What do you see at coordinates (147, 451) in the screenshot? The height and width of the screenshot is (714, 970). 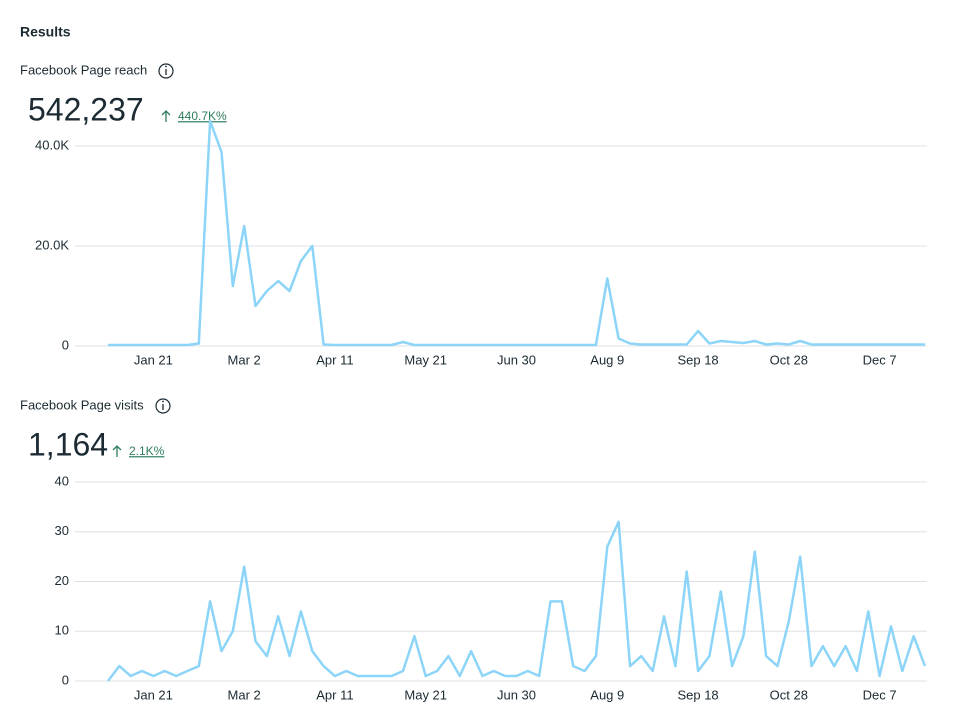 I see `metric-change: 2.1K%` at bounding box center [147, 451].